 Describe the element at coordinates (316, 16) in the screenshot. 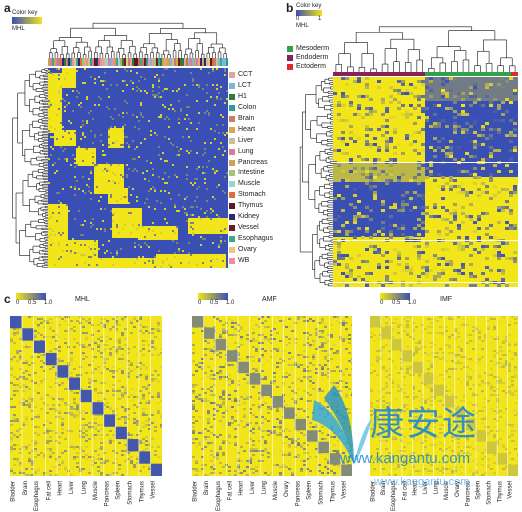

I see `panel-b-color-key: Color key 0 1 MHL` at that location.